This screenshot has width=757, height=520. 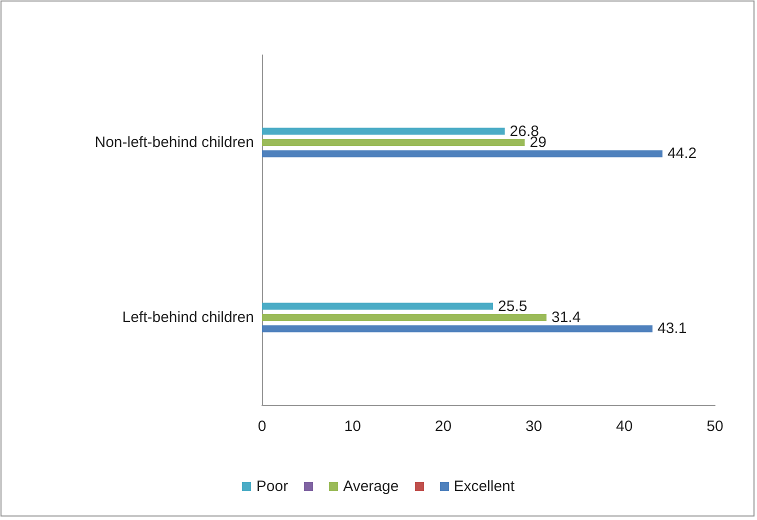 What do you see at coordinates (624, 426) in the screenshot?
I see `x-tick-label: 40` at bounding box center [624, 426].